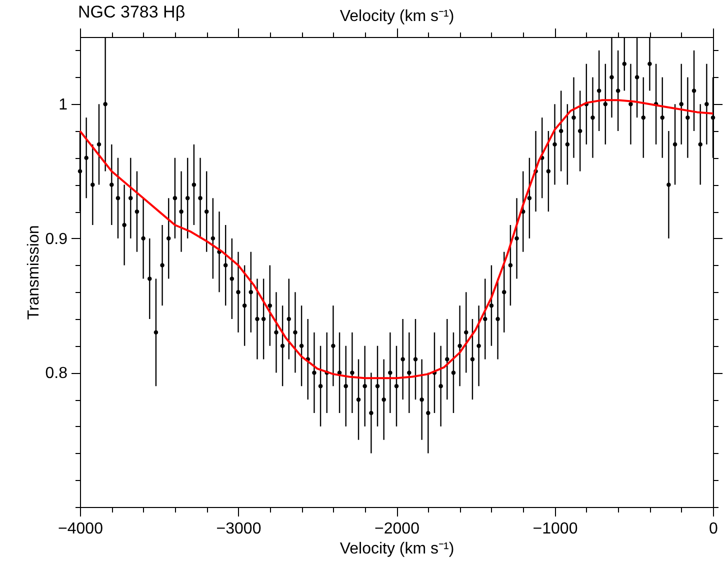  I want to click on y-tick-label: 1, so click(63, 105).